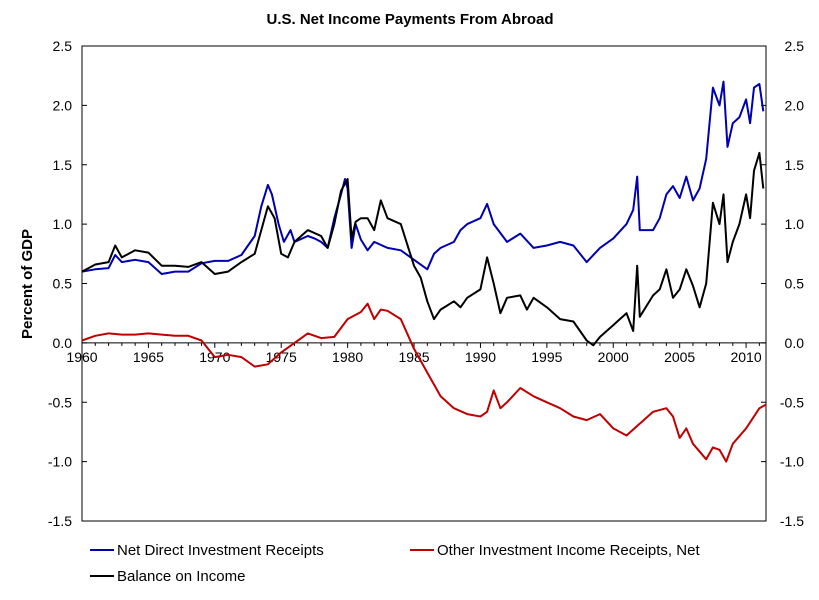 This screenshot has width=819, height=600. I want to click on y-left-tick-label: -1.5, so click(60, 521).